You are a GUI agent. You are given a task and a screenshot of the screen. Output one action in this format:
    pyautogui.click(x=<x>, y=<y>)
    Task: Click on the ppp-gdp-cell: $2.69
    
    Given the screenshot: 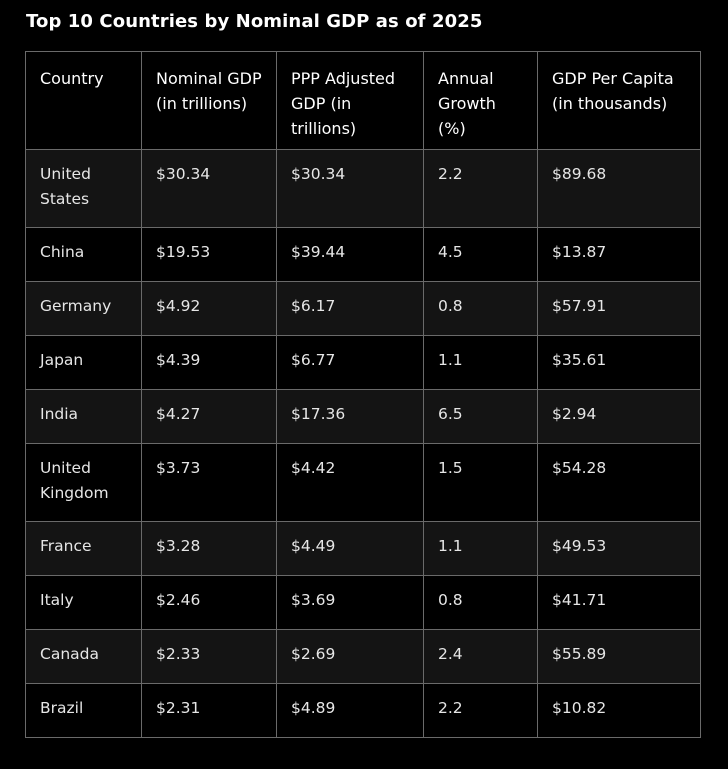 What is the action you would take?
    pyautogui.click(x=350, y=656)
    